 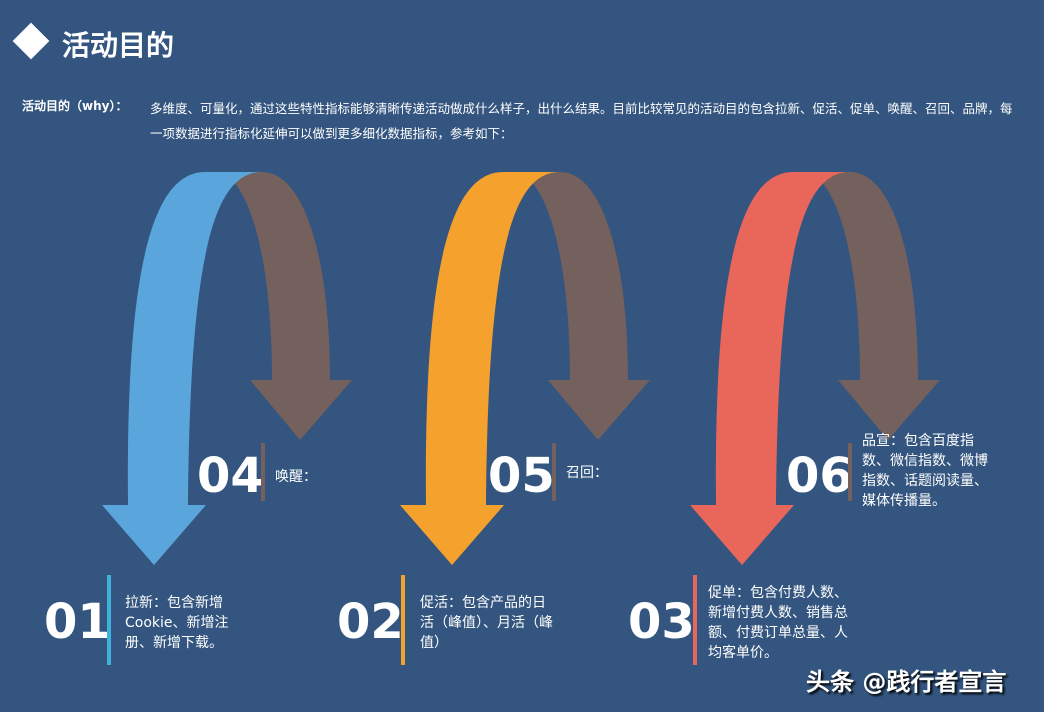 What do you see at coordinates (819, 476) in the screenshot?
I see `item-number-06: 06` at bounding box center [819, 476].